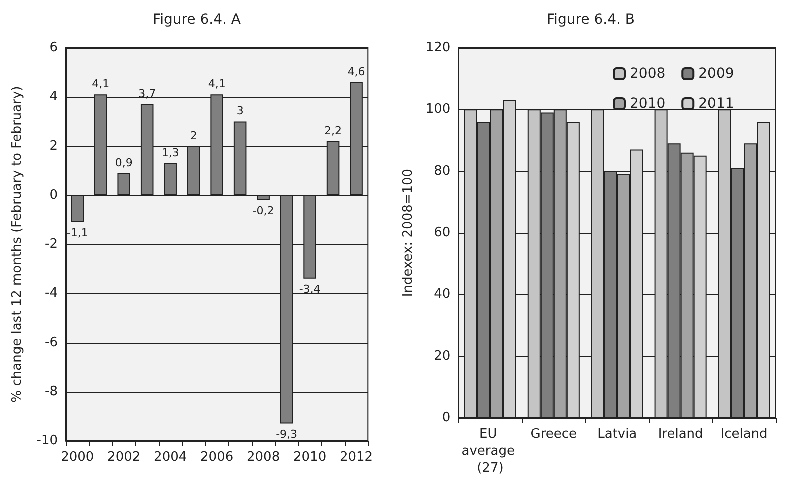  I want to click on data-label: 2, so click(194, 135).